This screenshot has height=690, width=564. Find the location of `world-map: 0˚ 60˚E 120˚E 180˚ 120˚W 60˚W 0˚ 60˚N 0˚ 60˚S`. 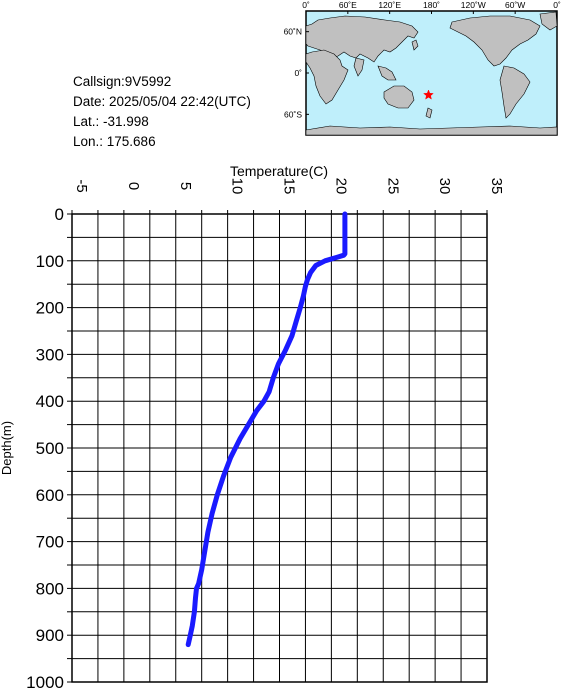

world-map: 0˚ 60˚E 120˚E 180˚ 120˚W 60˚W 0˚ 60˚N 0˚ 60˚S is located at coordinates (422, 68).